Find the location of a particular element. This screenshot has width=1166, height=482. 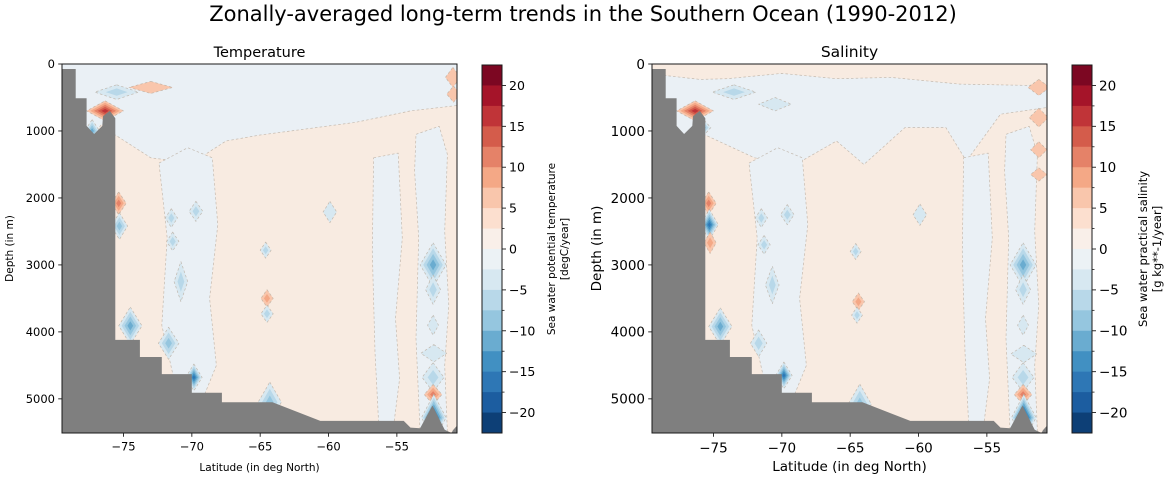

salinity-colorbar: 20 15 10 5 0 −5 −10 −15 −20 is located at coordinates (1099, 249).